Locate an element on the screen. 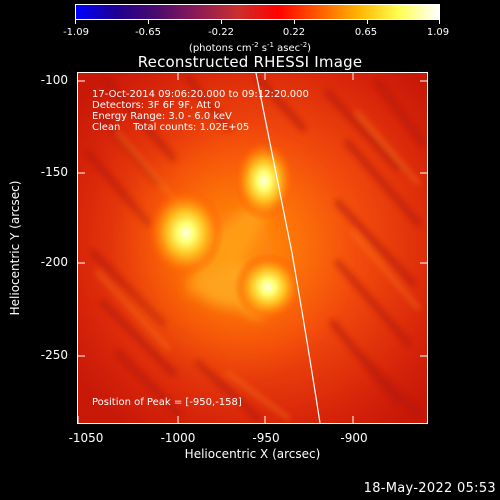  annotation-energy-range: Energy Range: 3.0 - 6.0 keV is located at coordinates (162, 116).